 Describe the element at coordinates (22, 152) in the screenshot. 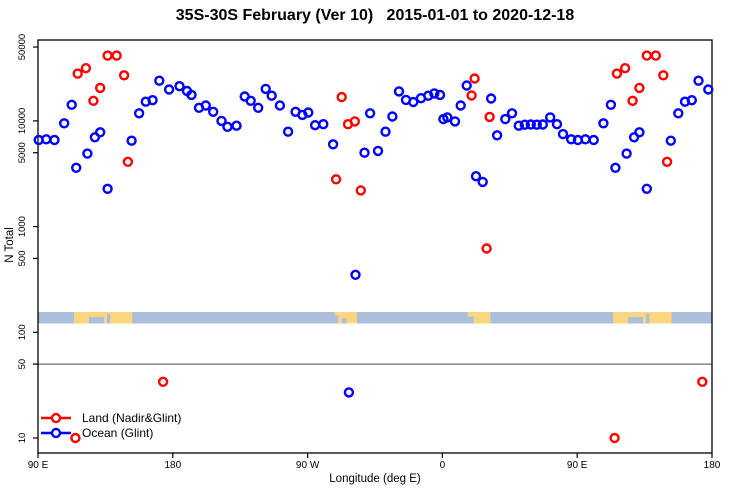

I see `y-tick-label: 5000` at that location.